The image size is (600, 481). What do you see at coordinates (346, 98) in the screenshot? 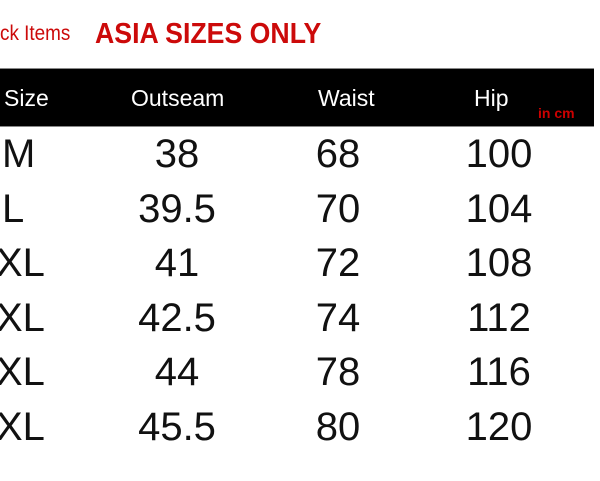
I see `header-waist: Waist` at bounding box center [346, 98].